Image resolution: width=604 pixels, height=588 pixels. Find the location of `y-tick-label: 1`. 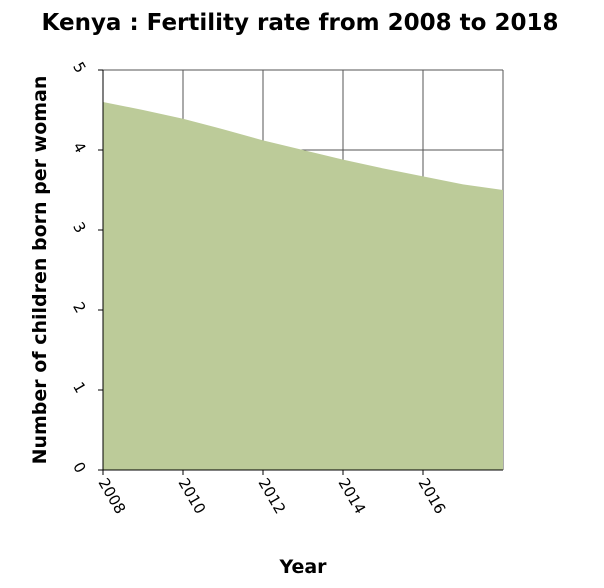

y-tick-label: 1 is located at coordinates (79, 387).